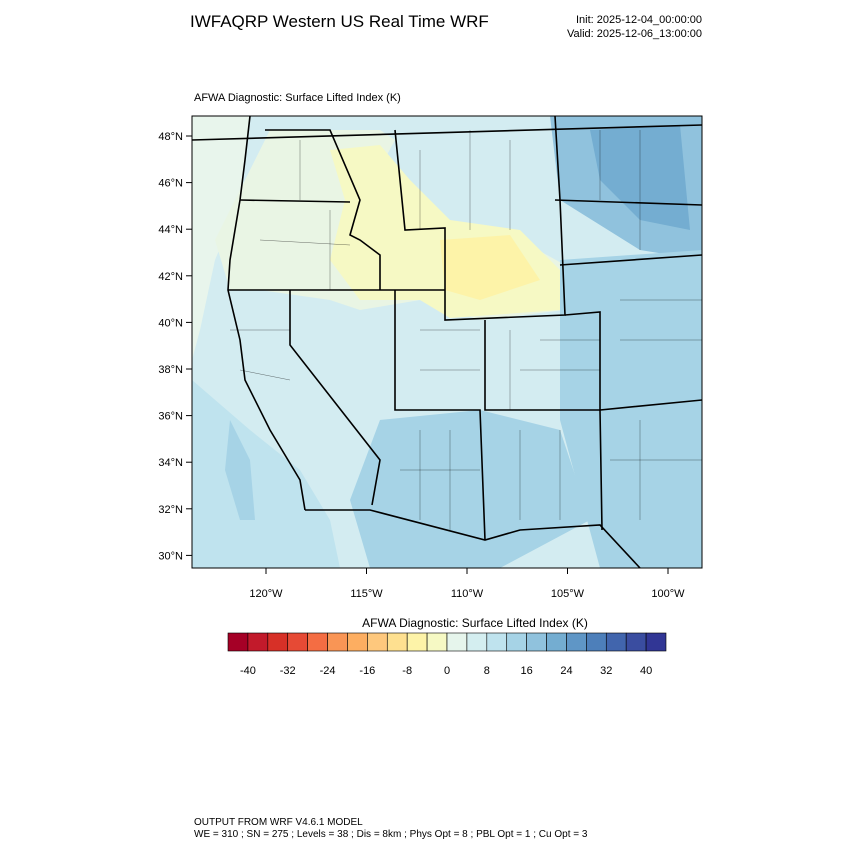  Describe the element at coordinates (568, 594) in the screenshot. I see `lon-label: 105°W` at that location.